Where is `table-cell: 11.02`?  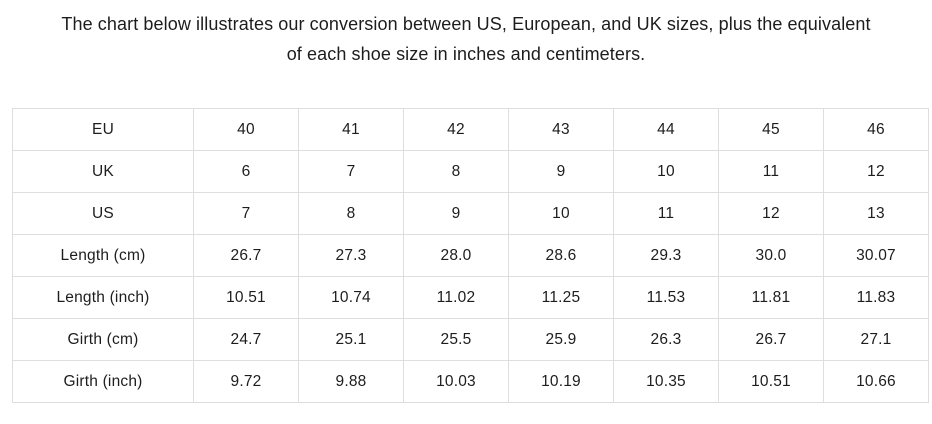 table-cell: 11.02 is located at coordinates (456, 297).